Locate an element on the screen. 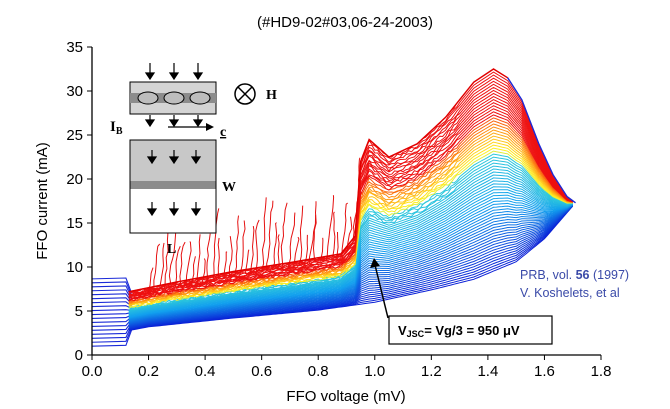 This screenshot has height=409, width=670. y-tick-label: 0 is located at coordinates (79, 355).